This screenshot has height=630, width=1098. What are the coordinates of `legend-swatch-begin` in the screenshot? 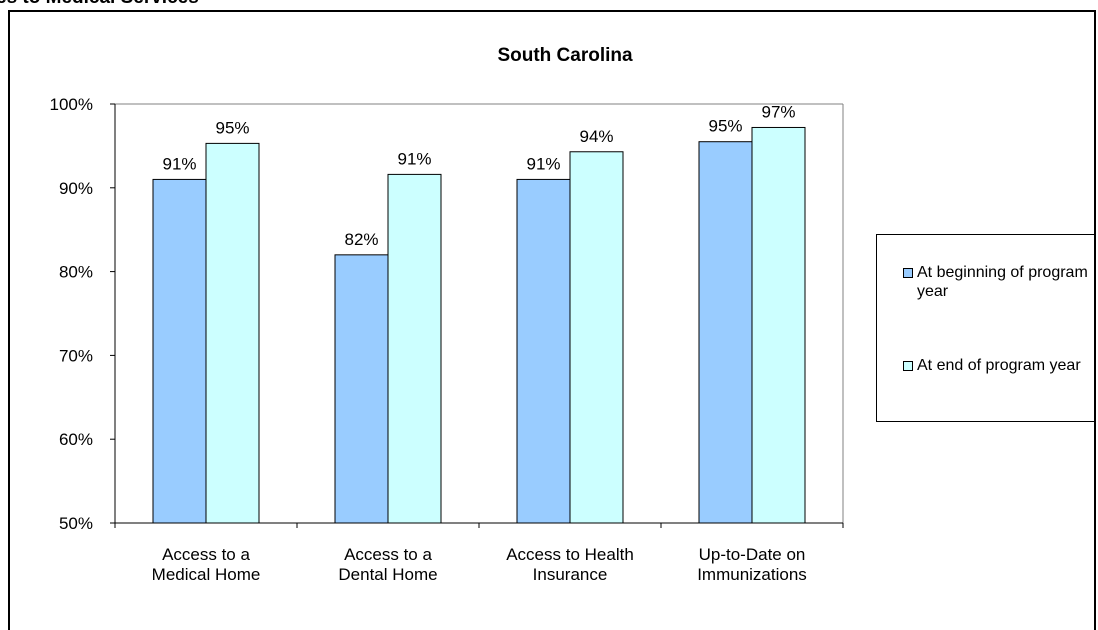 It's located at (908, 273).